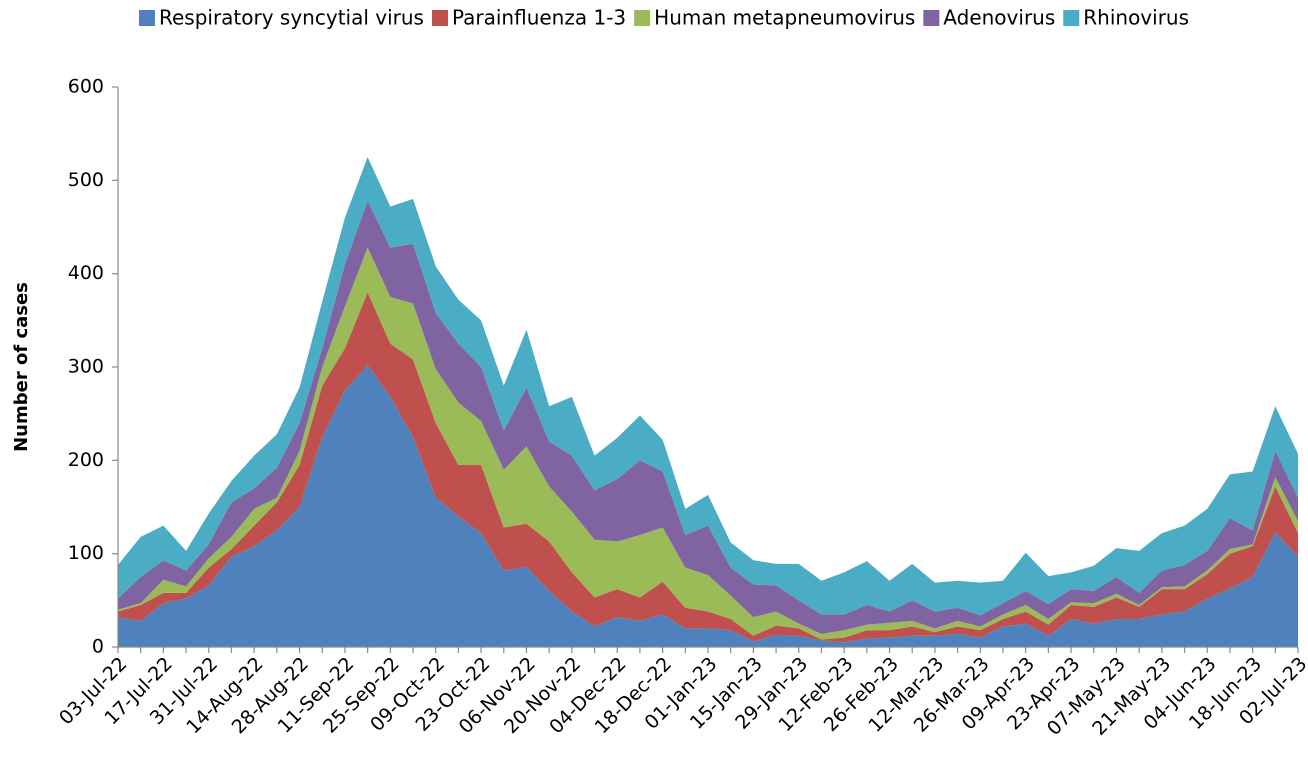 The width and height of the screenshot is (1308, 766). Describe the element at coordinates (86, 460) in the screenshot. I see `y-tick-label: 200` at that location.